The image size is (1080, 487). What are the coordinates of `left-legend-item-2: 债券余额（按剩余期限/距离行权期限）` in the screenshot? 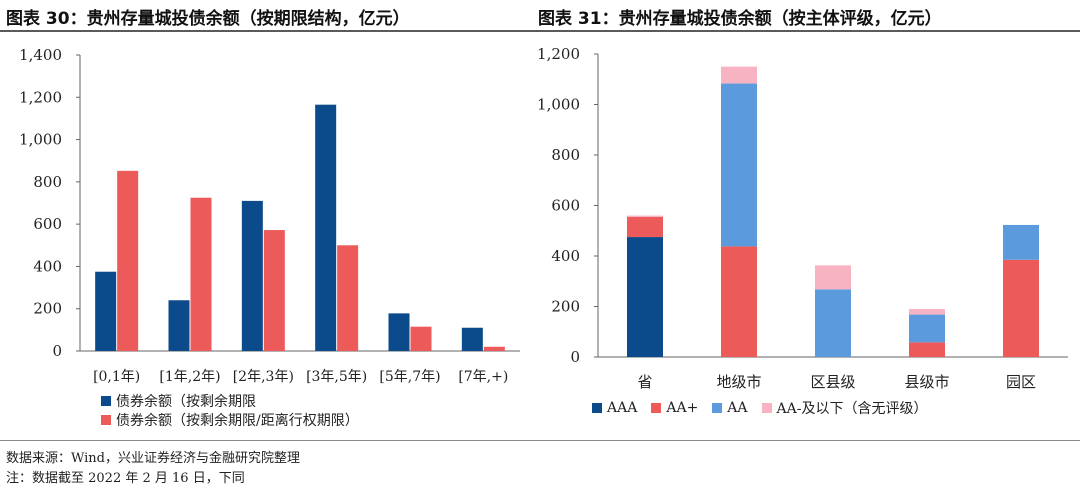 It's located at (230, 420).